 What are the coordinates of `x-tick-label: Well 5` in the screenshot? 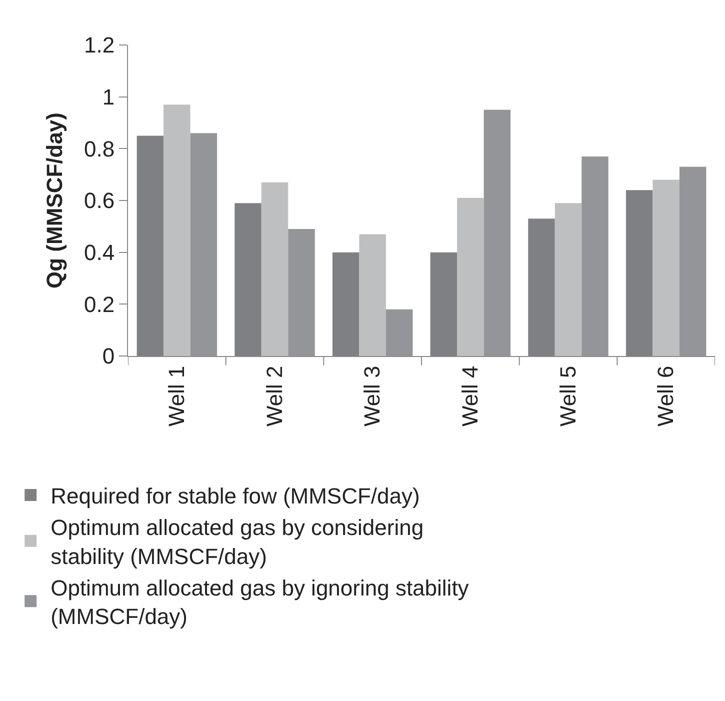 It's located at (567, 396).